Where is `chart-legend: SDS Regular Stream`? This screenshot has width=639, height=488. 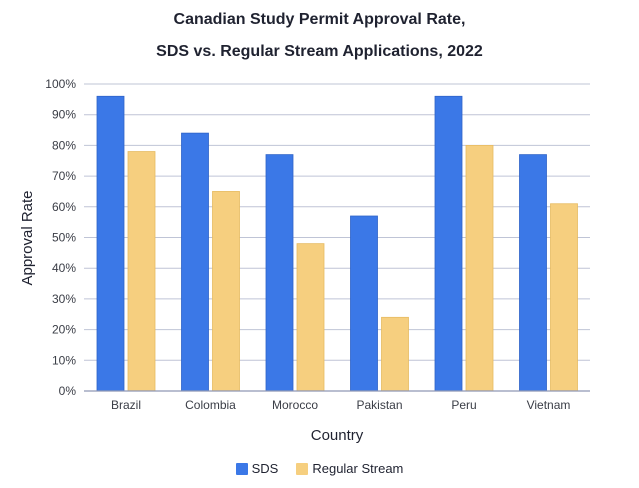 chart-legend: SDS Regular Stream is located at coordinates (319, 468).